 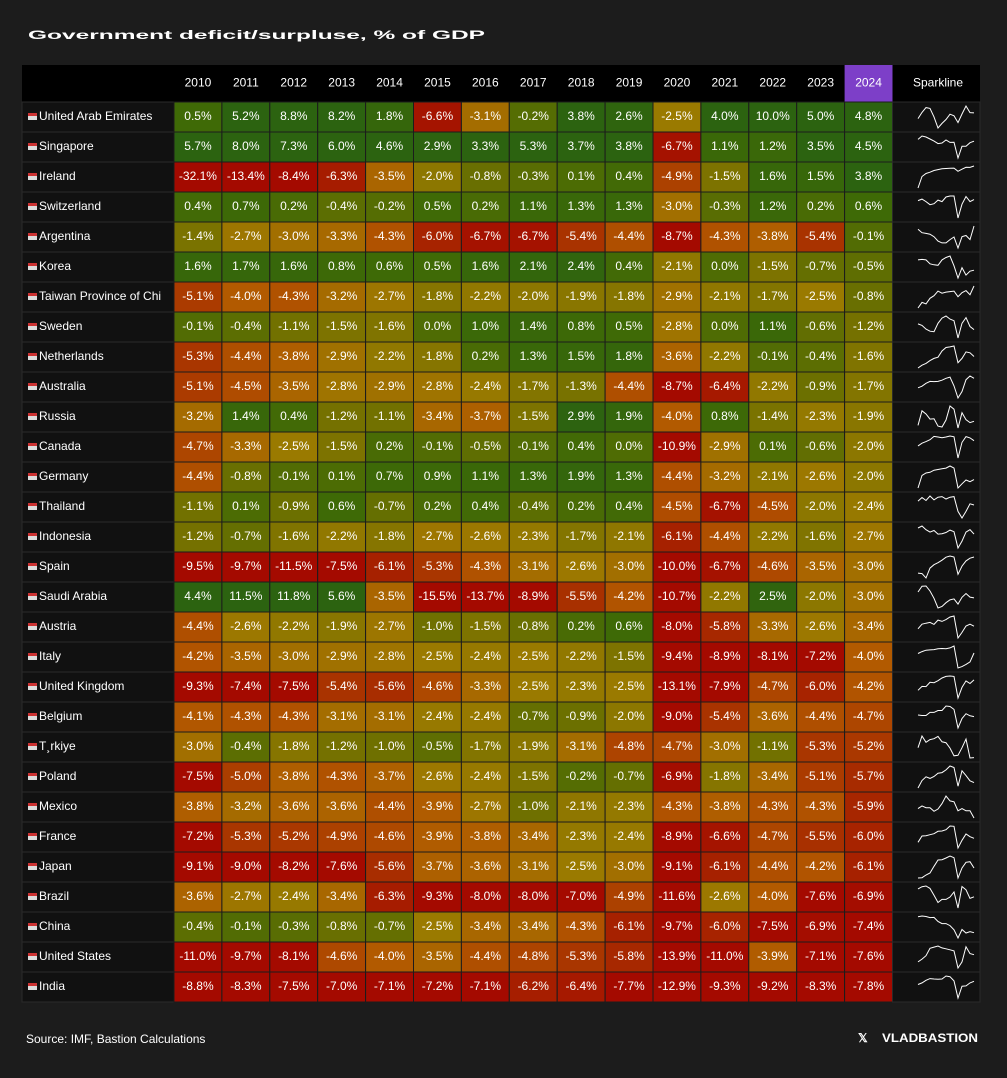 What do you see at coordinates (725, 926) in the screenshot?
I see `cell-value: -6.0%` at bounding box center [725, 926].